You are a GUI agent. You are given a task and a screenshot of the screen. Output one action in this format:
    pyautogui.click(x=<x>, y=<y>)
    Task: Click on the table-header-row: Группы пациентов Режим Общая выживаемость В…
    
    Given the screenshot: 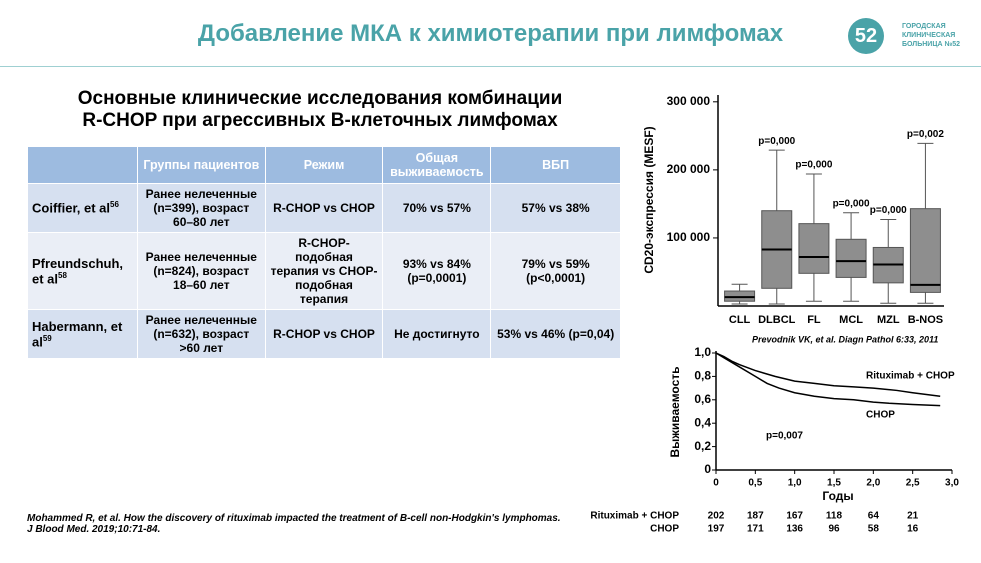 What is the action you would take?
    pyautogui.click(x=324, y=165)
    